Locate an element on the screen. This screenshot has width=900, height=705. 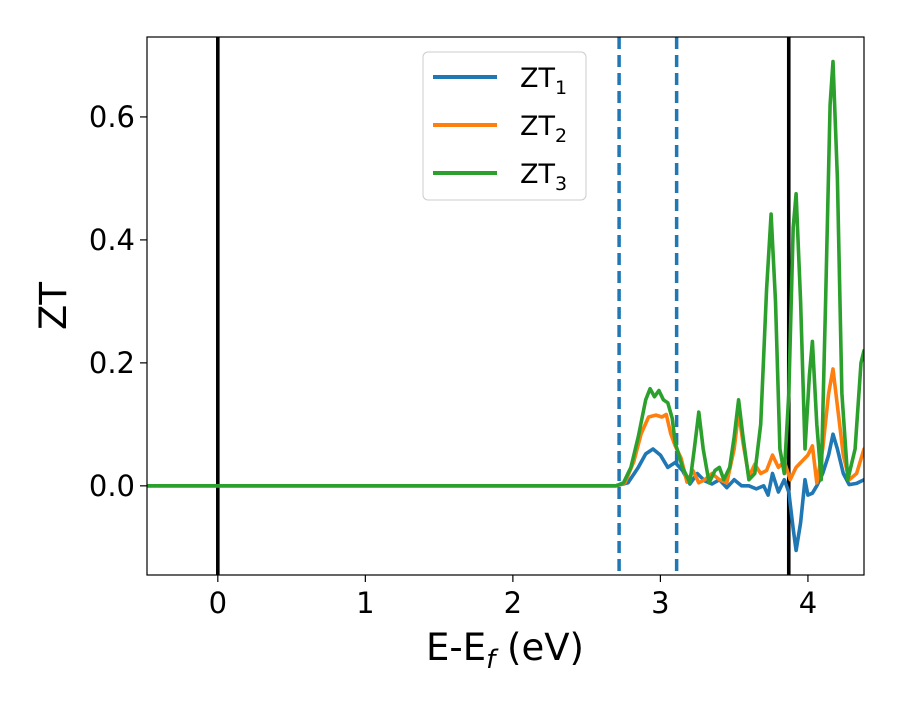
legend-label-zt3: ZT3 is located at coordinates (543, 177).